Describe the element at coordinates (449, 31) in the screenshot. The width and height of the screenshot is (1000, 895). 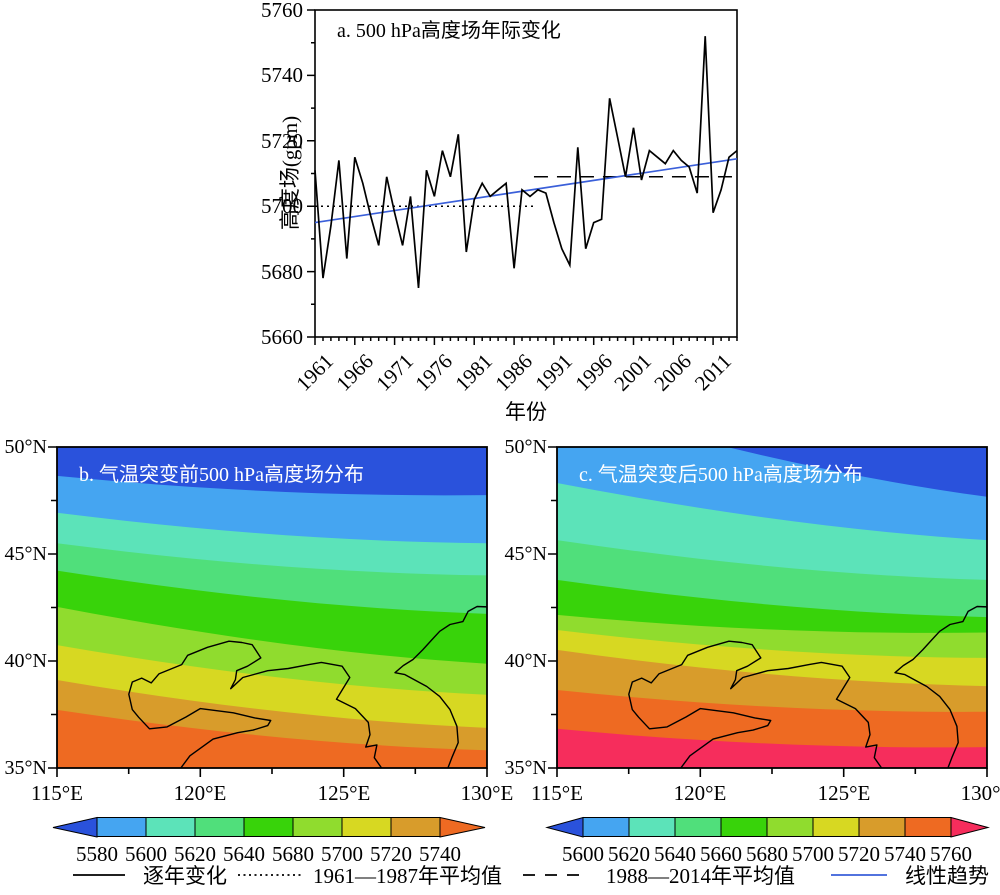
I see `panel-a-title: a. 500 hPa高度场年际变化` at that location.